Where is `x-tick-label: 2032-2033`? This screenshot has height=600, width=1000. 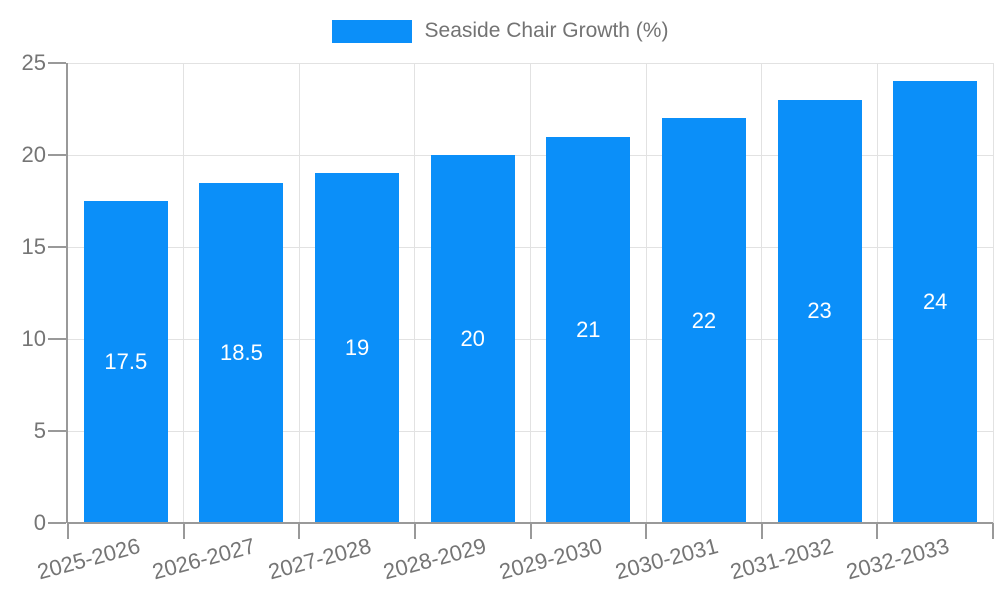
x-tick-label: 2032-2033 is located at coordinates (897, 559).